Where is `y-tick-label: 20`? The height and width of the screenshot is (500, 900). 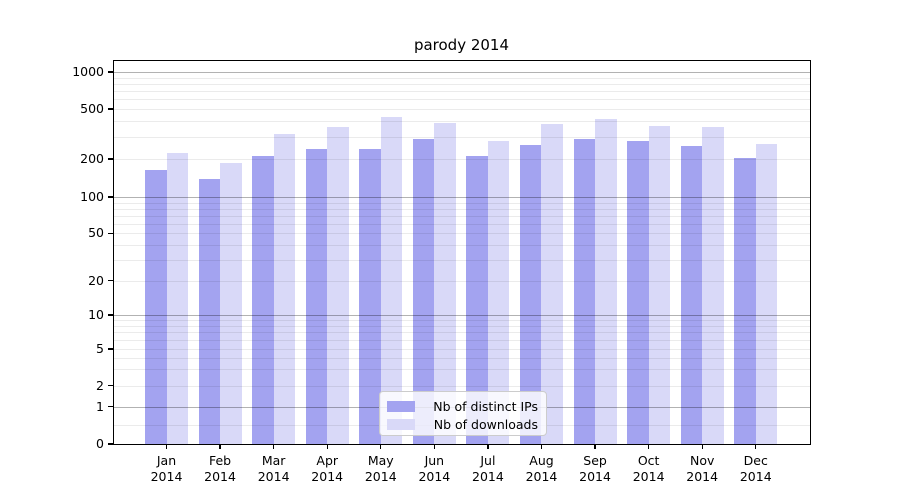 y-tick-label: 20 is located at coordinates (96, 280).